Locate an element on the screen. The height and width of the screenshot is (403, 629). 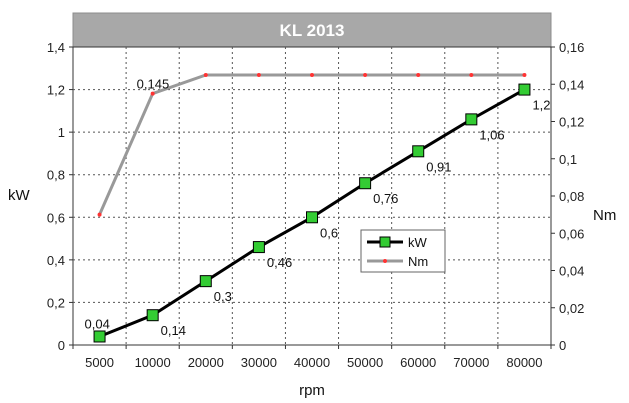
x-tick-label: 10000 is located at coordinates (153, 362).